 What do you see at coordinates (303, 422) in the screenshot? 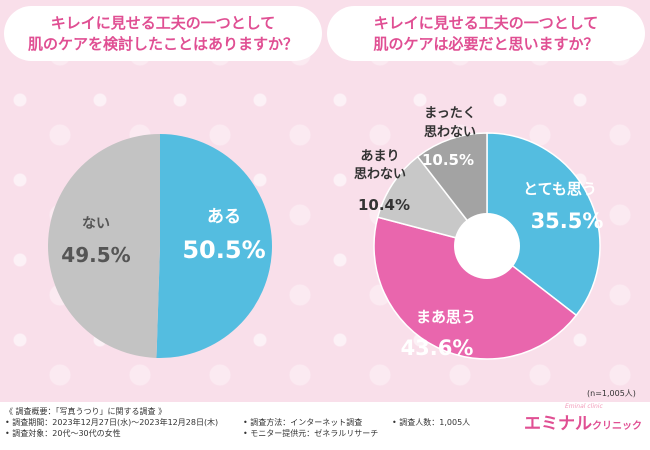
I see `survey-method: • 調査方法：インターネット調査` at bounding box center [303, 422].